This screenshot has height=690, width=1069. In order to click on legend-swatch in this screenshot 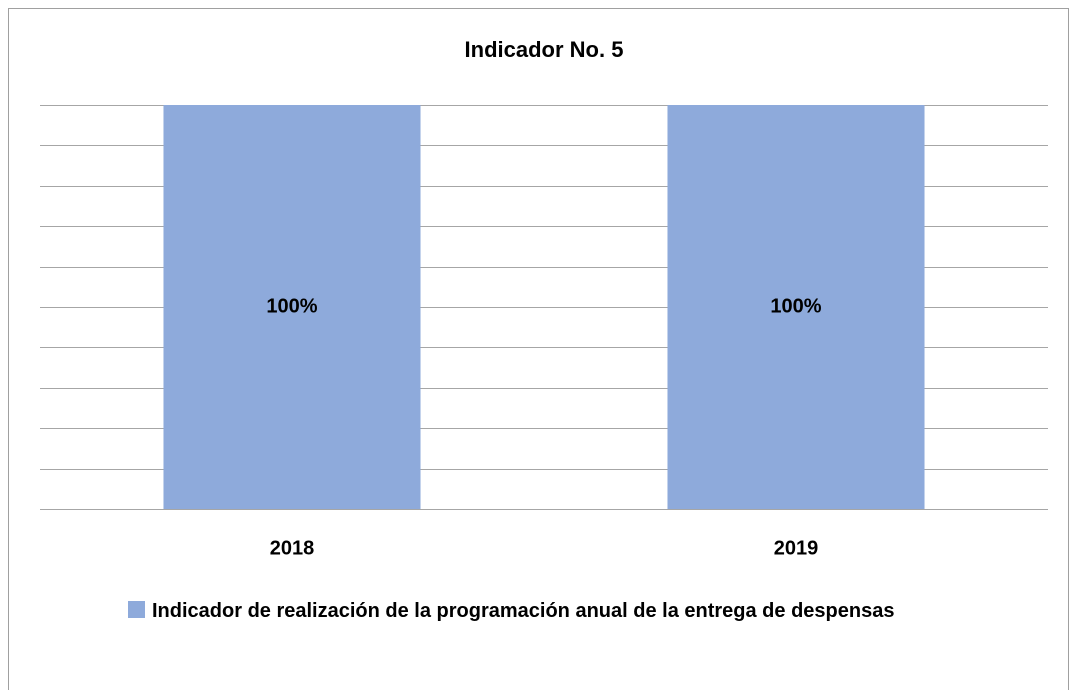, I will do `click(136, 609)`.